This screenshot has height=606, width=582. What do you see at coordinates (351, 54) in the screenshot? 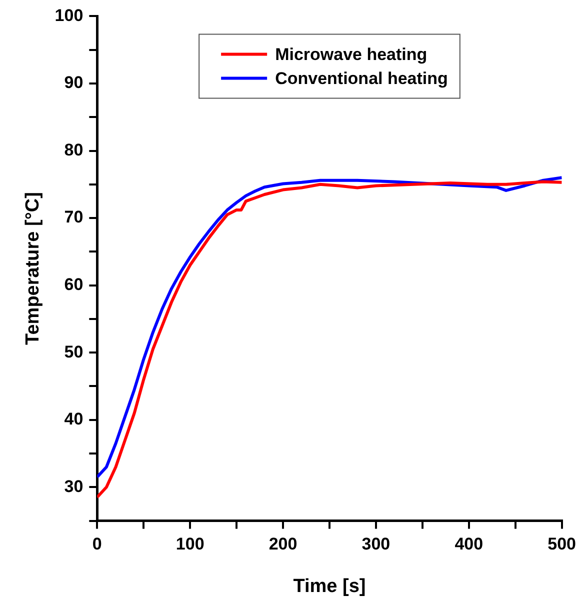
I see `legend-label: Microwave heating` at bounding box center [351, 54].